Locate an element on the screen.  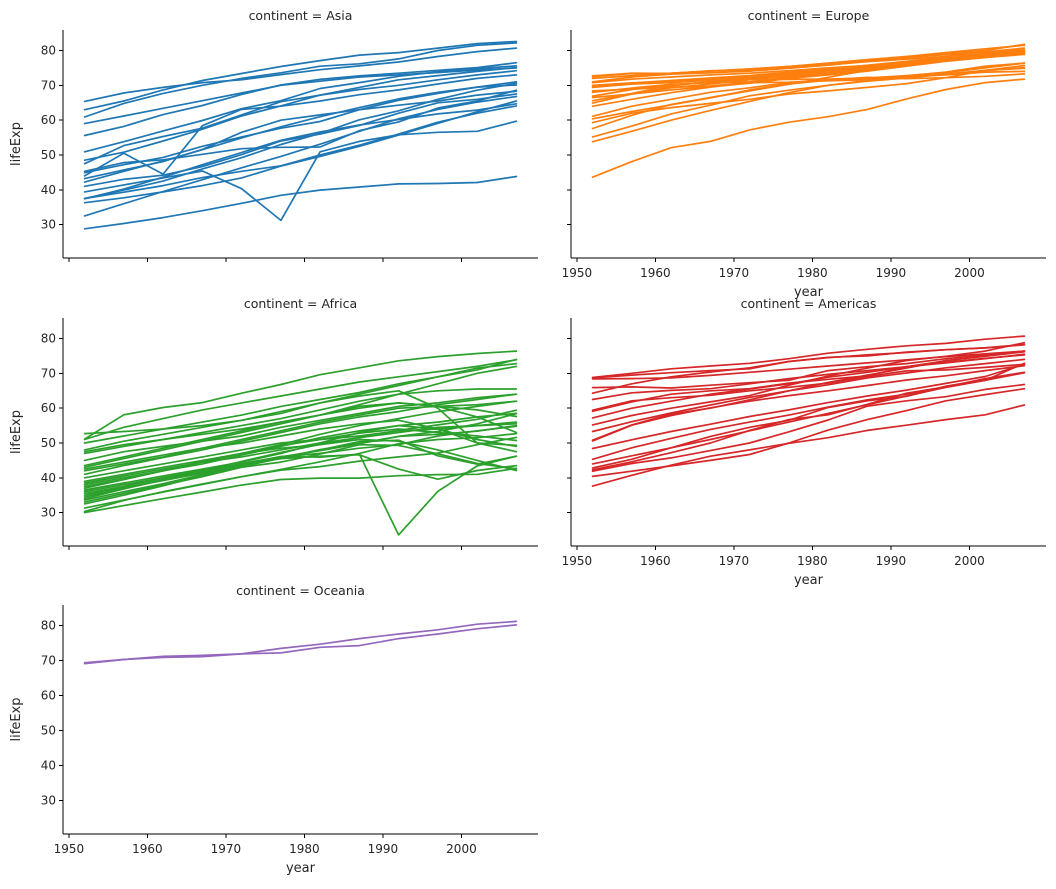
series-group-africa is located at coordinates (300, 443).